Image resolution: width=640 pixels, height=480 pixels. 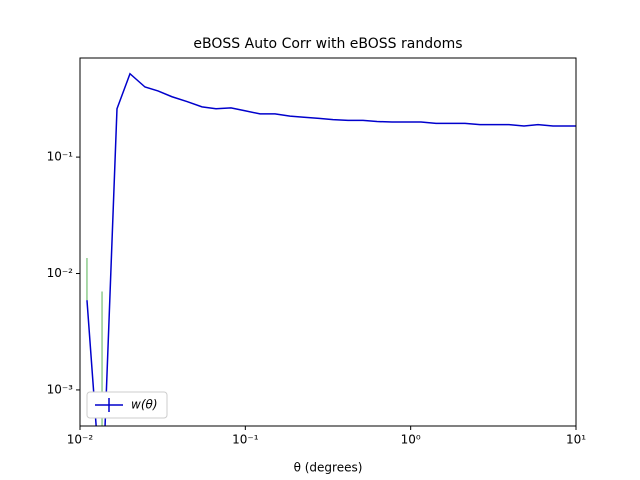 What do you see at coordinates (60, 389) in the screenshot?
I see `y-tick-label: 10⁻³` at bounding box center [60, 389].